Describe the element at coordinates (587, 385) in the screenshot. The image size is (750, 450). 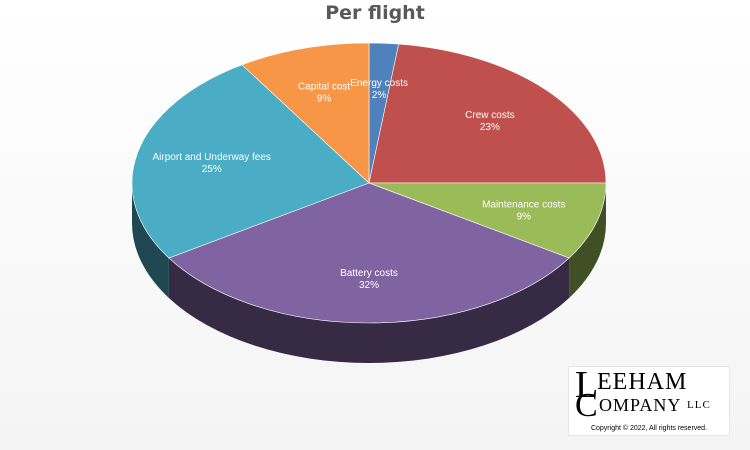
I see `logo-initial-l: L` at that location.